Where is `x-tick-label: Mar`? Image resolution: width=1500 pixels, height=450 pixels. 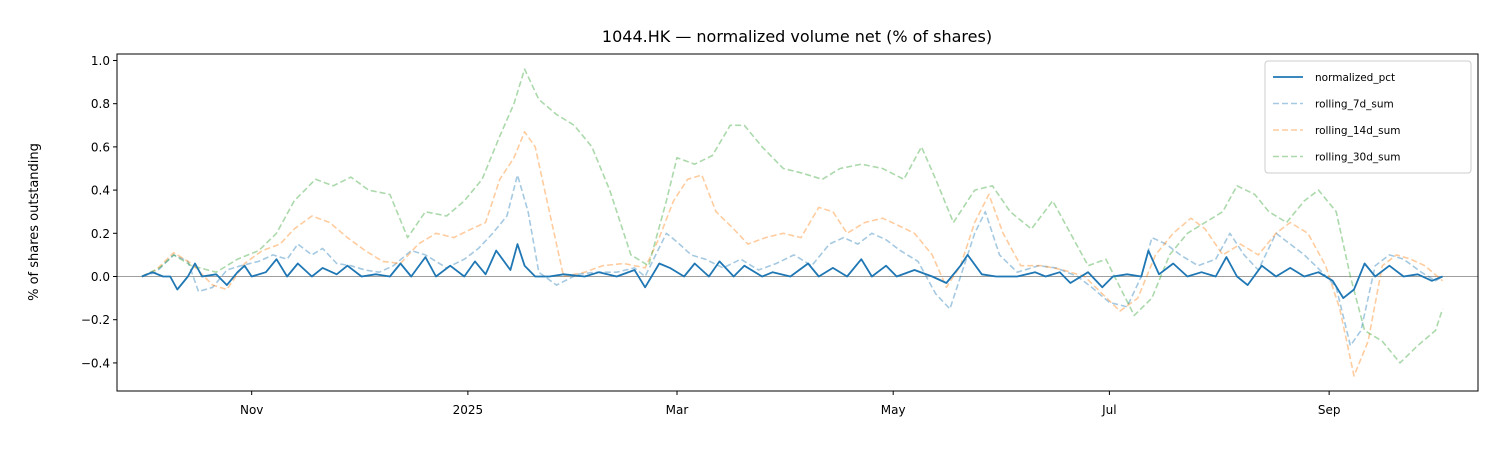 x-tick-label: Mar is located at coordinates (677, 410).